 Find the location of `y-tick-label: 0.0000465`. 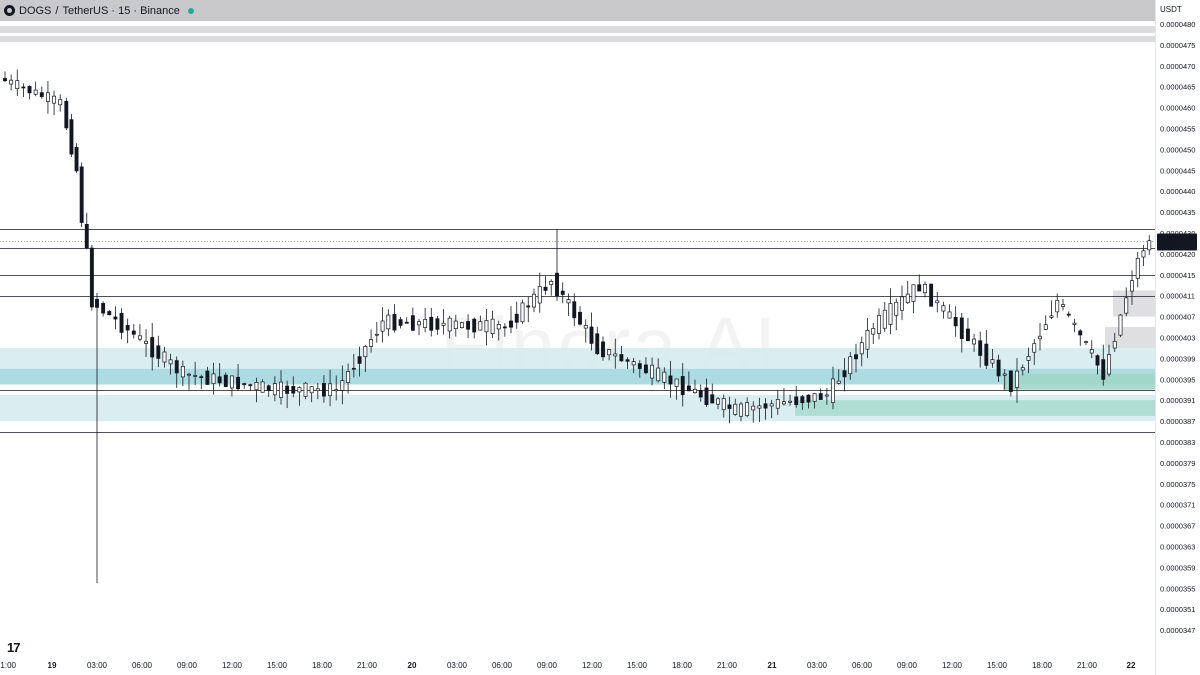

y-tick-label: 0.0000465 is located at coordinates (1177, 87).